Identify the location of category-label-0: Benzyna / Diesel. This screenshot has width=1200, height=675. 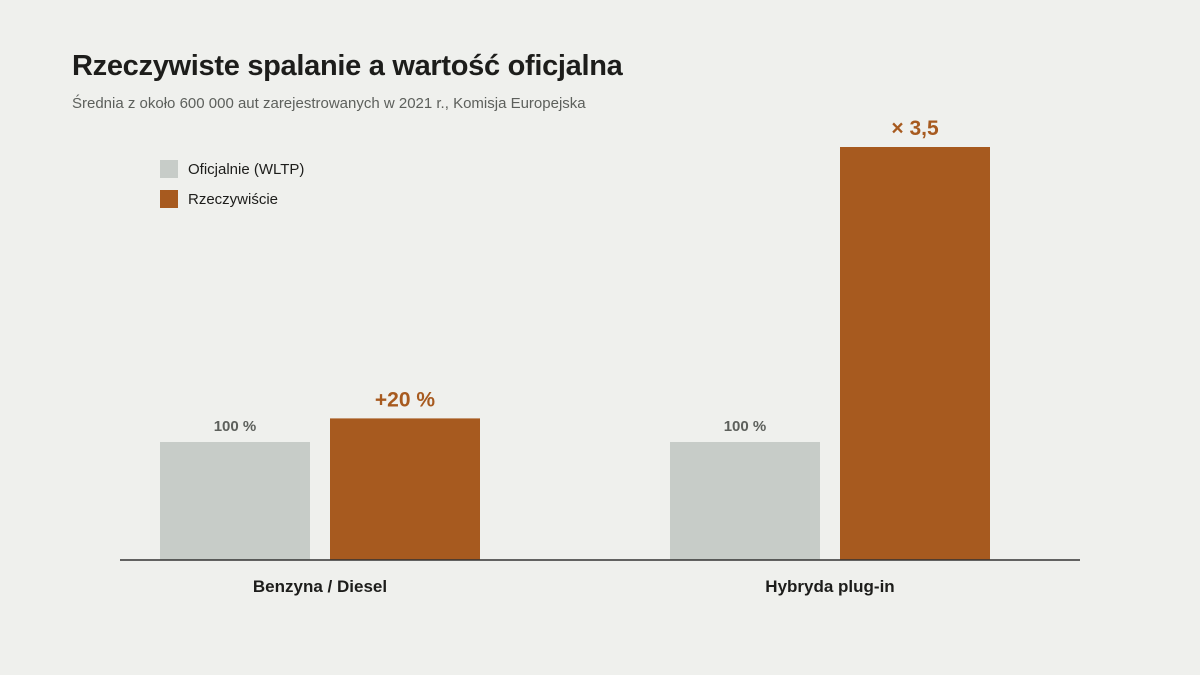
(320, 586).